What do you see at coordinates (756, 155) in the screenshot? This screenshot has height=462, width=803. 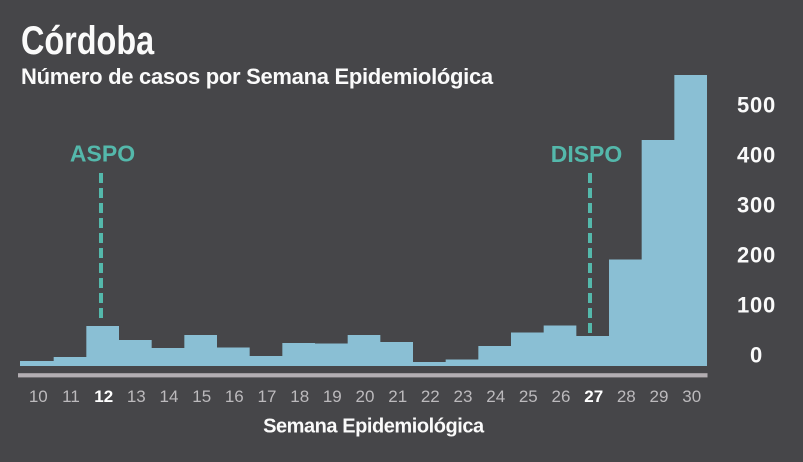 I see `svg-text: 400` at bounding box center [756, 155].